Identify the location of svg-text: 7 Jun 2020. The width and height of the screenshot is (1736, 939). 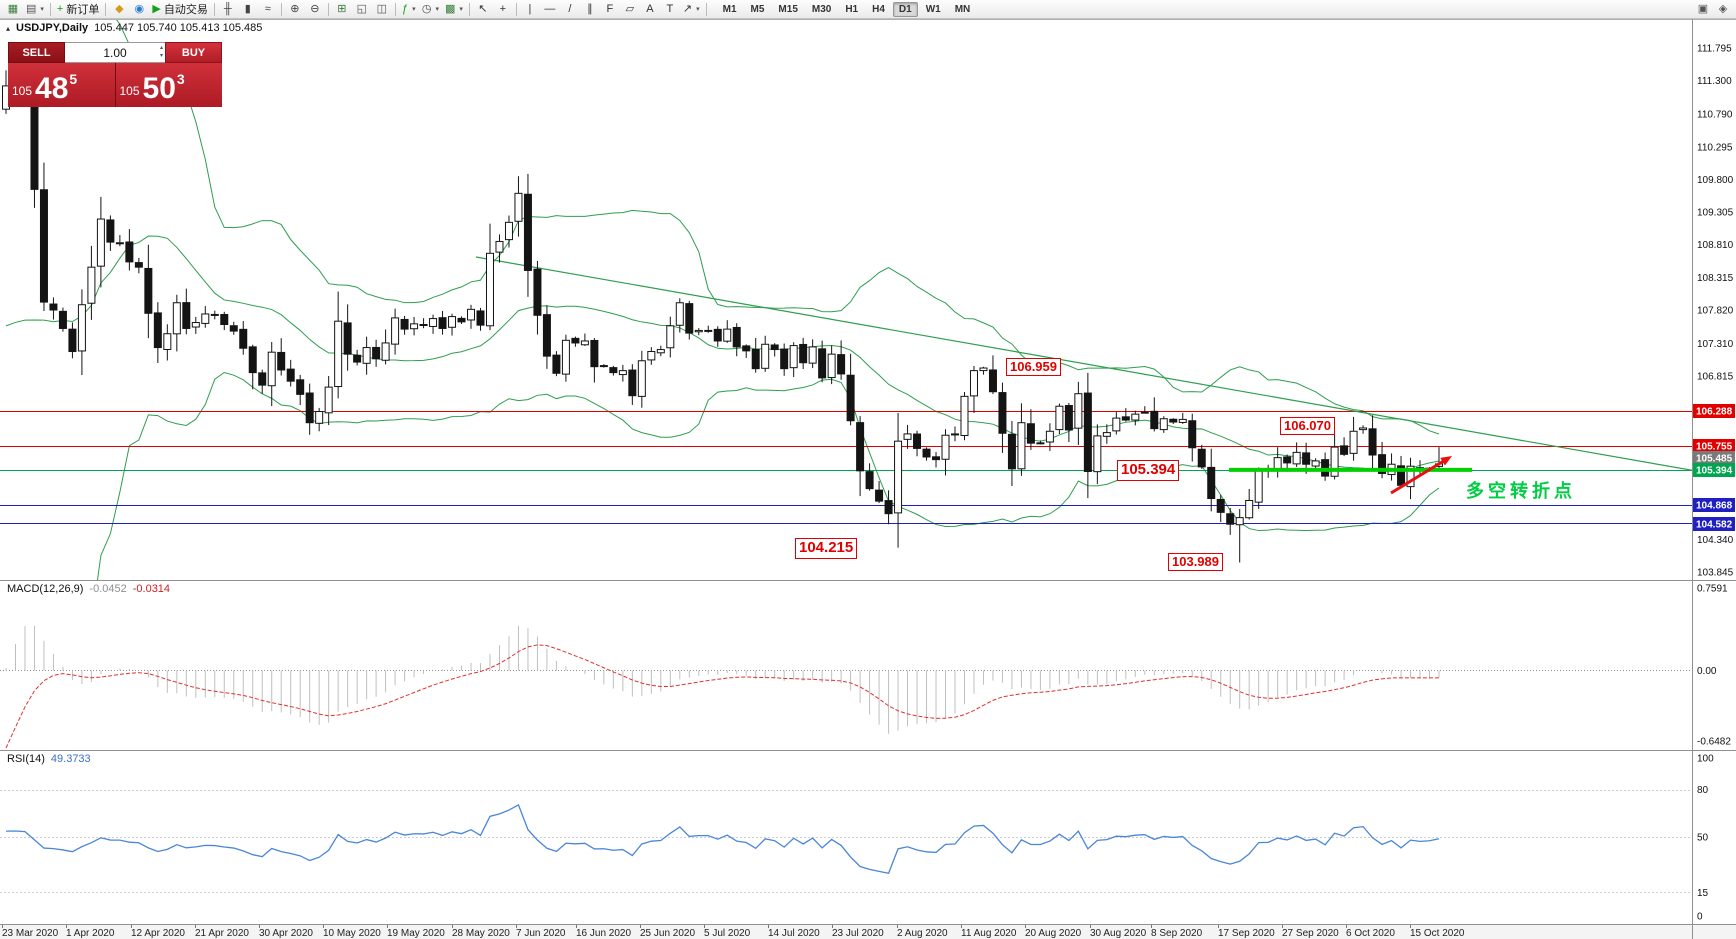
(541, 933).